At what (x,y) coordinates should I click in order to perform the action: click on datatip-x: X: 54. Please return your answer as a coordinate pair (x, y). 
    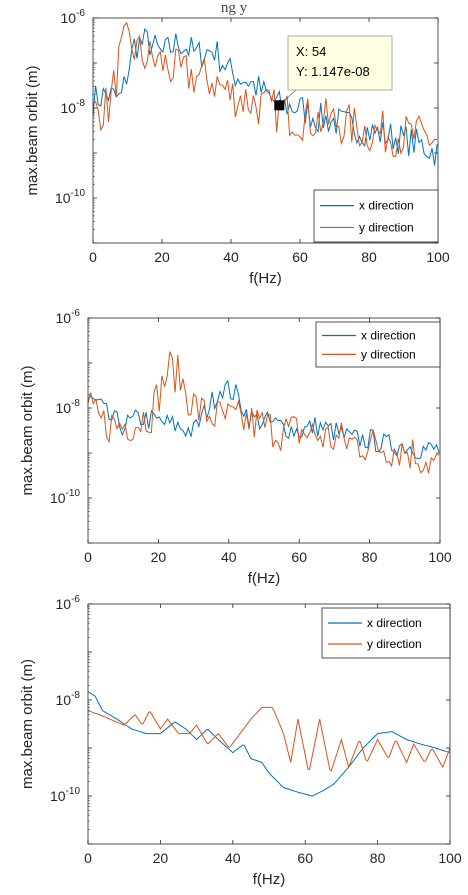
    Looking at the image, I should click on (311, 51).